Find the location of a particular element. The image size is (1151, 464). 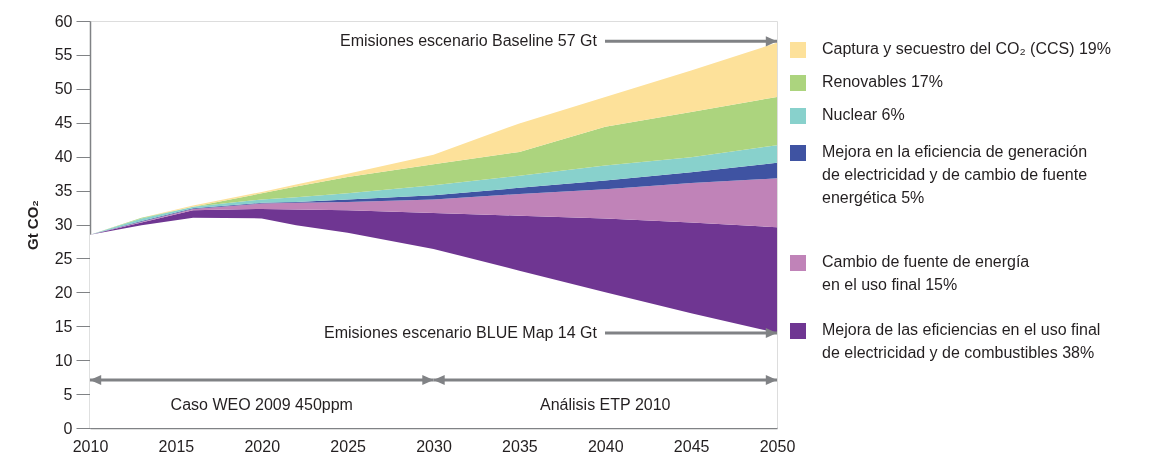

y-axis-title: Gt CO₂ is located at coordinates (32, 225).